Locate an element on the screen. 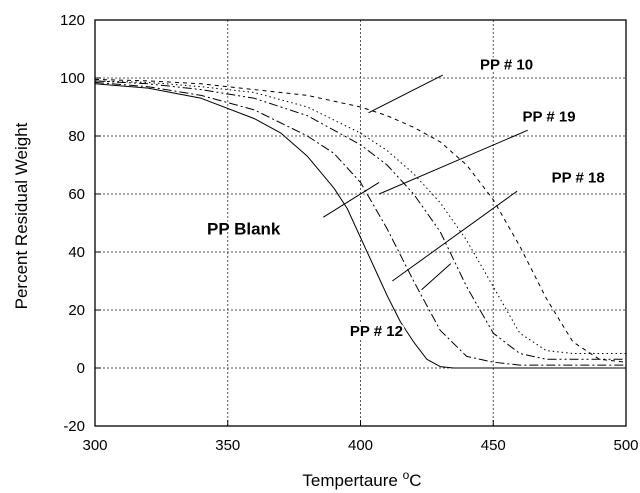 The height and width of the screenshot is (493, 640). x-axis-unit: oC is located at coordinates (412, 479).